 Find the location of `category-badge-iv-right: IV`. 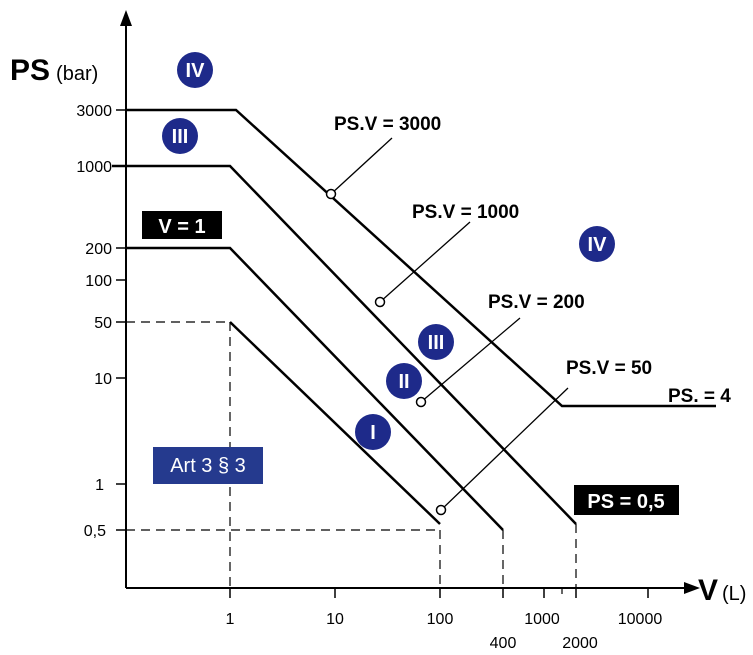

category-badge-iv-right: IV is located at coordinates (597, 244).